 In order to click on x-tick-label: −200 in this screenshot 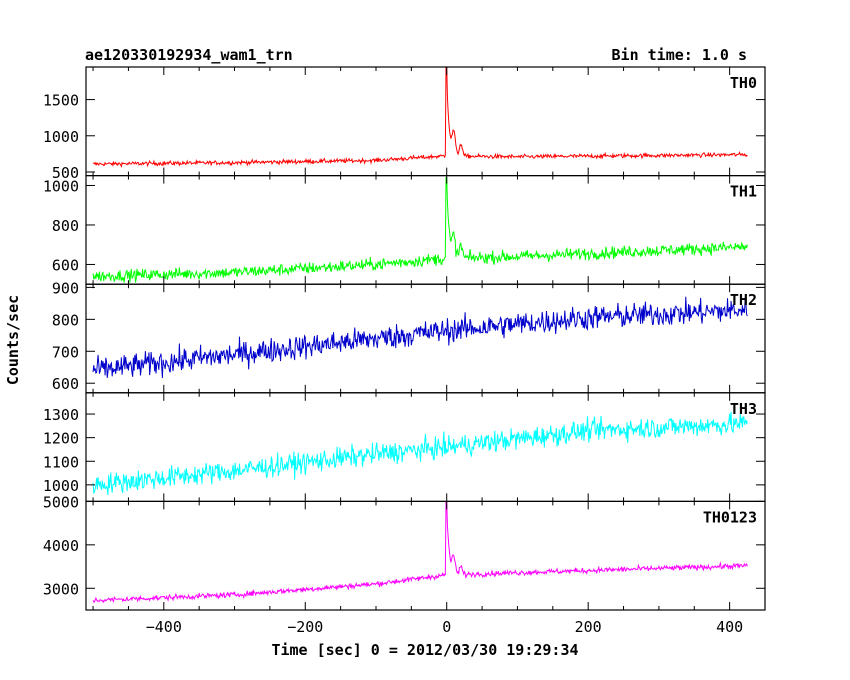, I will do `click(305, 627)`.